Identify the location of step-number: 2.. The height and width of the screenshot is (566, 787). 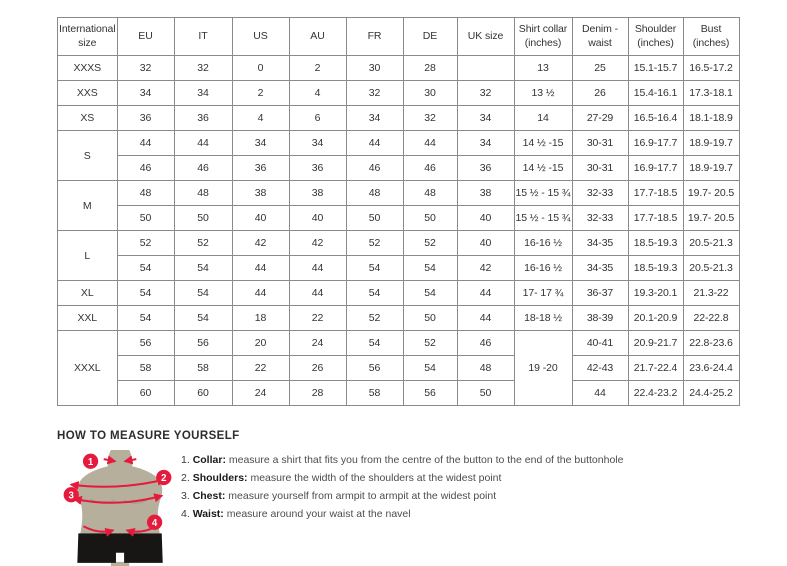
(185, 478).